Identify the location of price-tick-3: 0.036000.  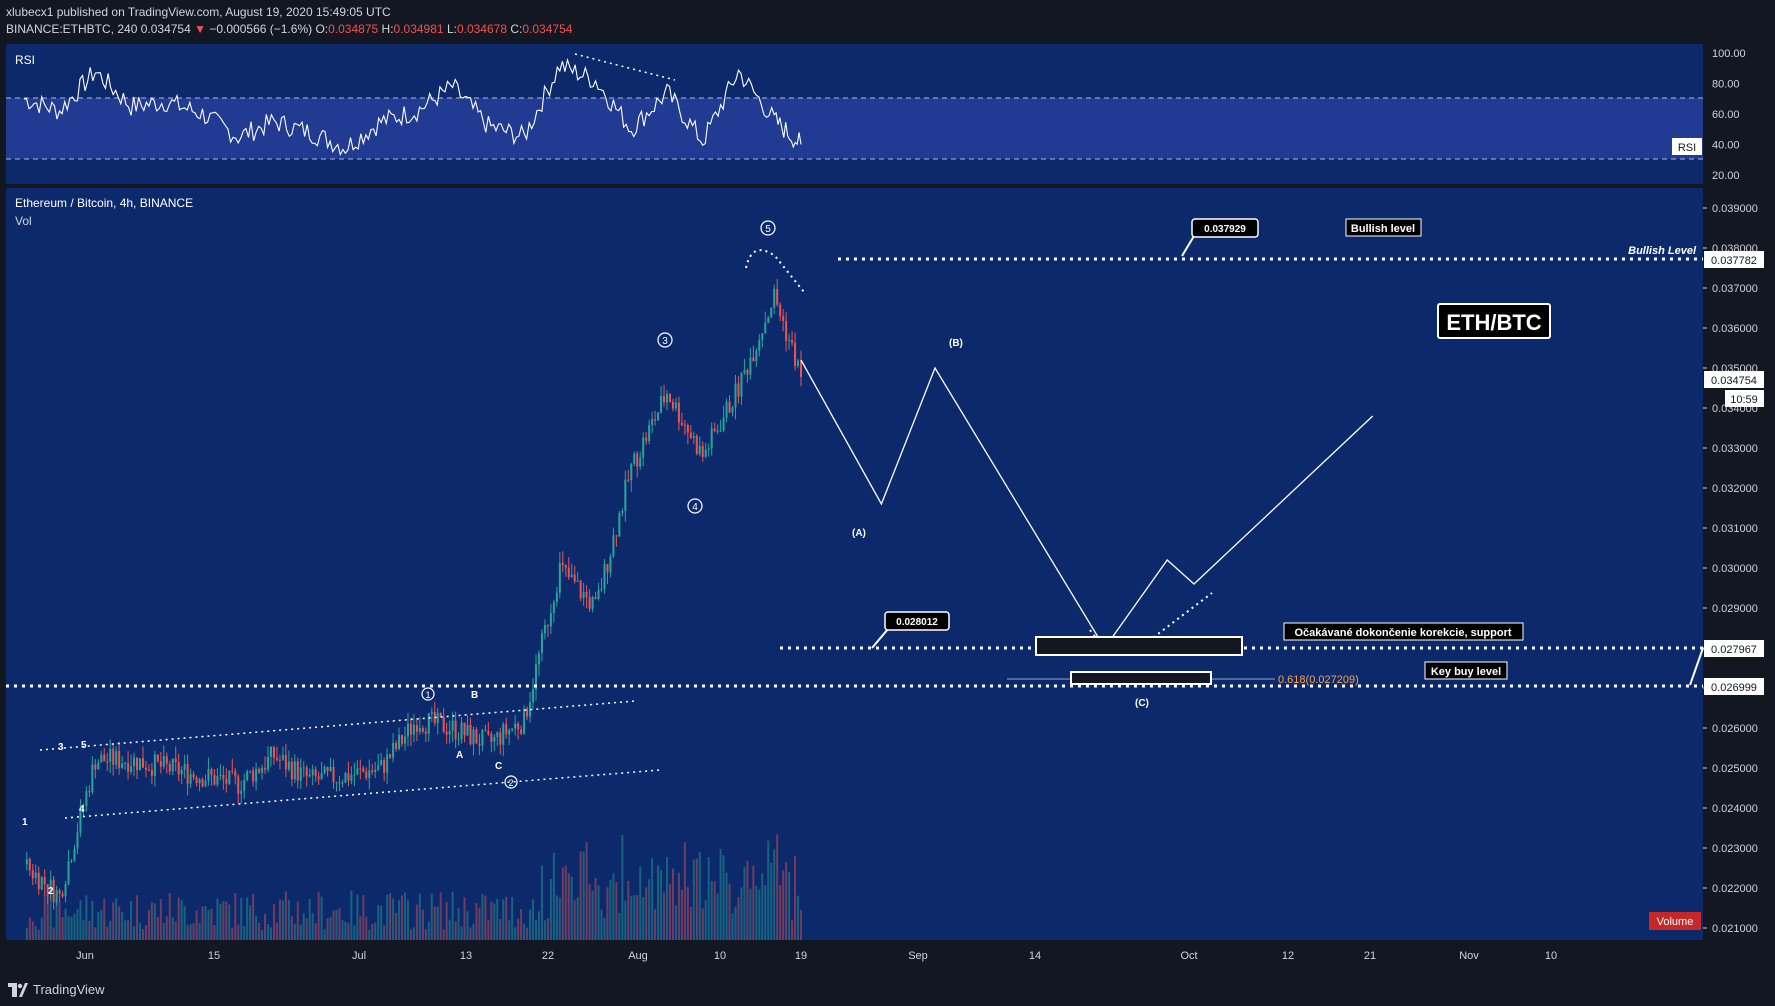
(1735, 329).